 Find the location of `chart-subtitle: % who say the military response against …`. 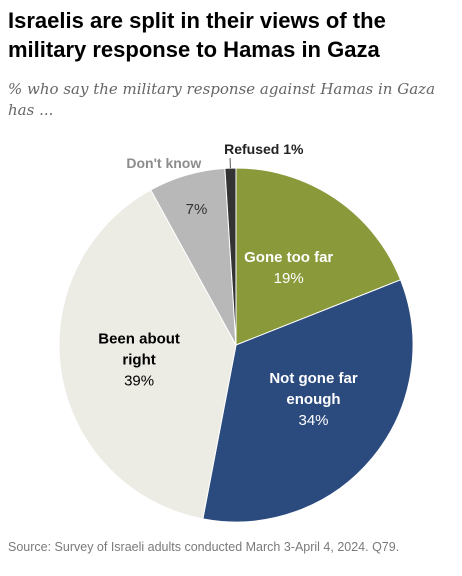

chart-subtitle: % who say the military response against … is located at coordinates (222, 99).